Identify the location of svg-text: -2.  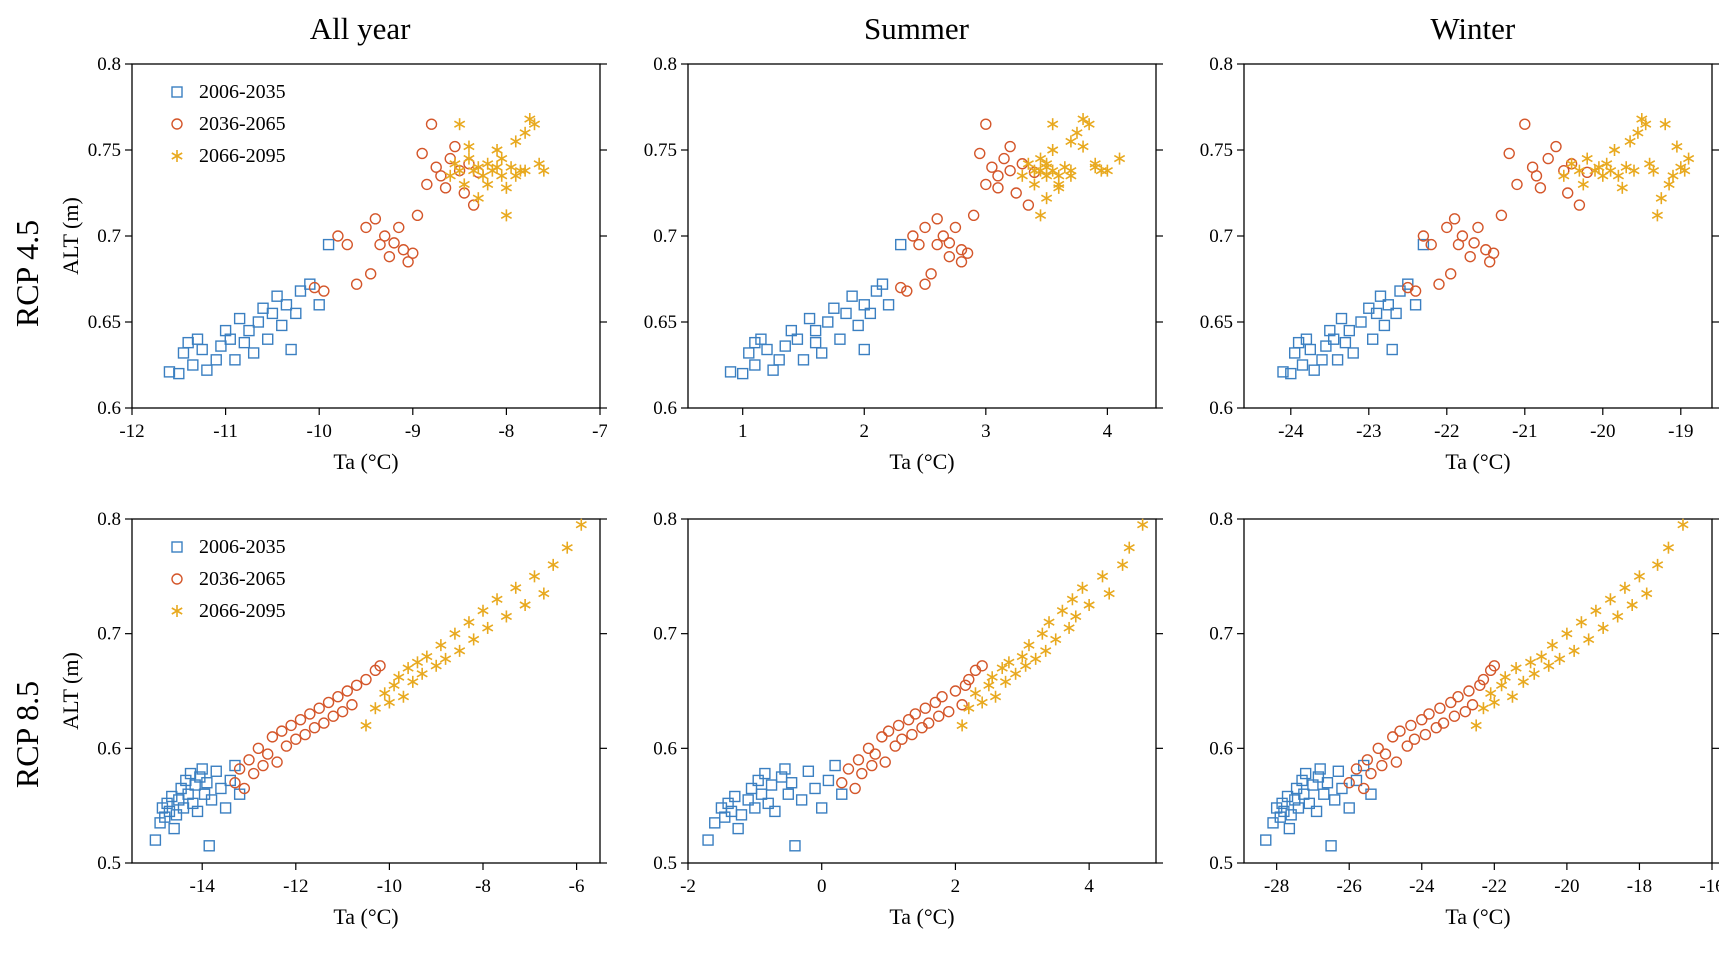
(688, 886).